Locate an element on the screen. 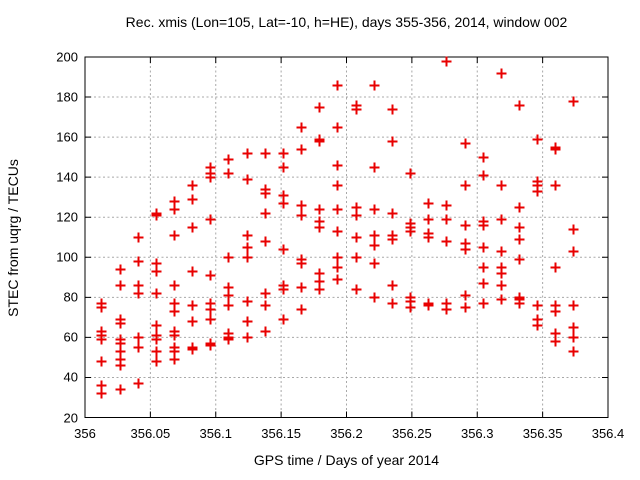 Image resolution: width=640 pixels, height=480 pixels. y-tick-label: 140 is located at coordinates (67, 177).